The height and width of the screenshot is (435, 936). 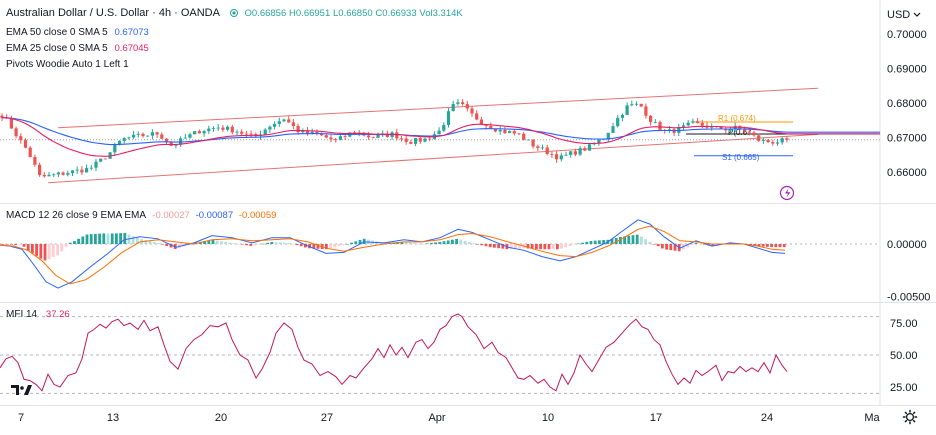 What do you see at coordinates (787, 193) in the screenshot?
I see `lightning-icon` at bounding box center [787, 193].